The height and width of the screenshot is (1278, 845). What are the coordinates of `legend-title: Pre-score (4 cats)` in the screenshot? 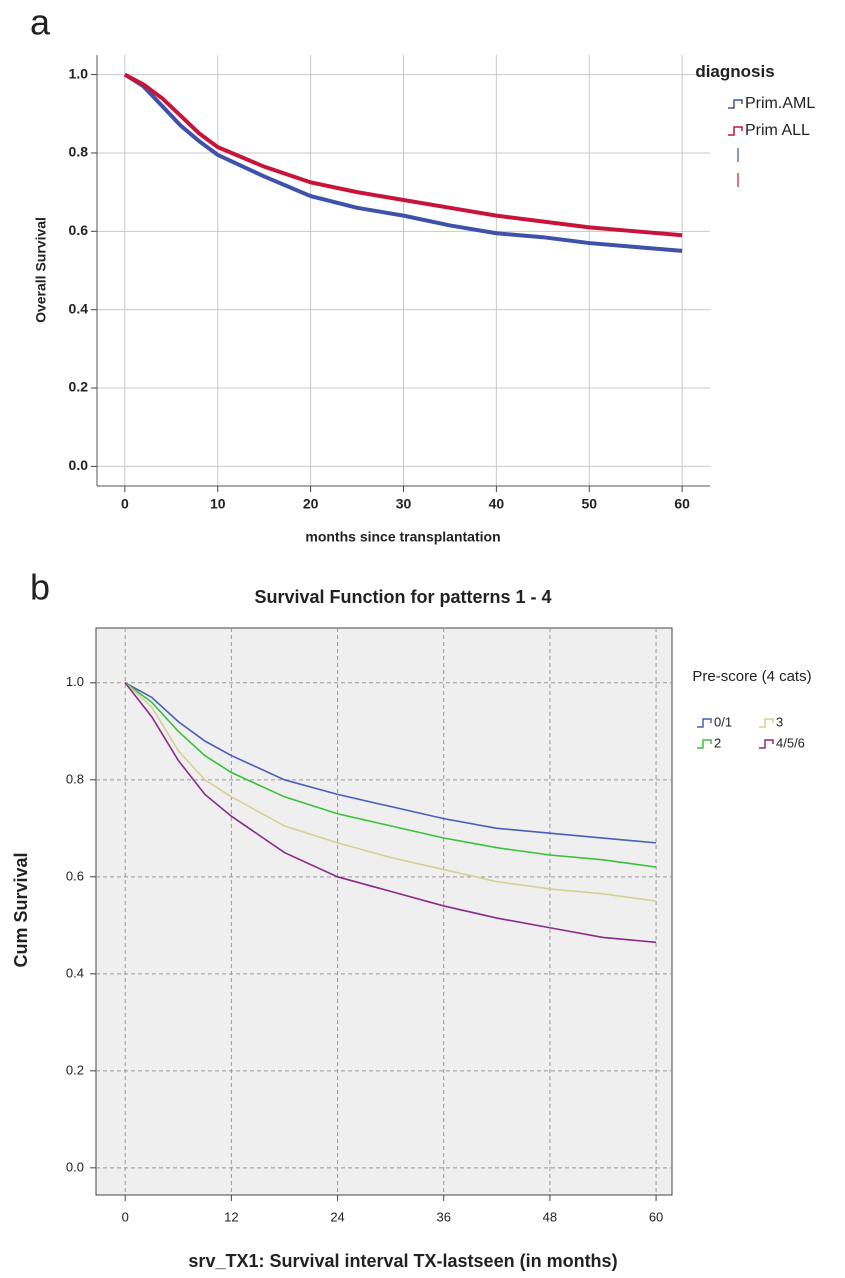 It's located at (752, 676).